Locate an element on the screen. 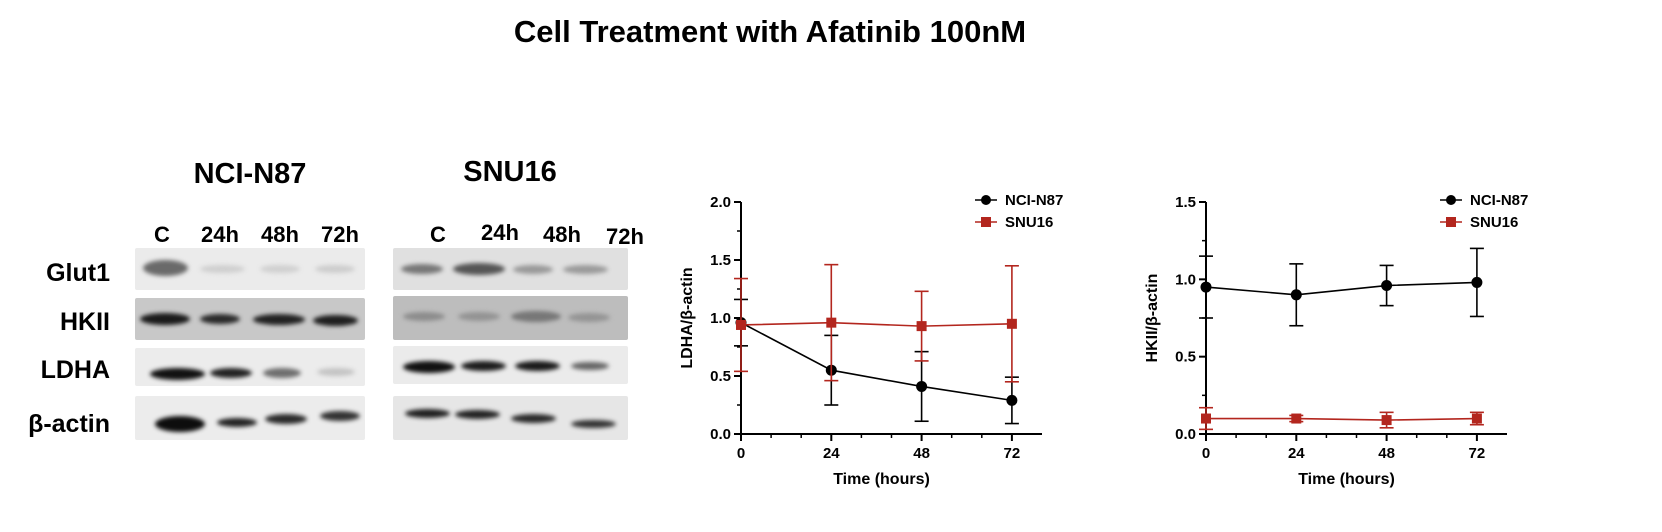  y-axis-label: LDHA/β-actin is located at coordinates (687, 317).